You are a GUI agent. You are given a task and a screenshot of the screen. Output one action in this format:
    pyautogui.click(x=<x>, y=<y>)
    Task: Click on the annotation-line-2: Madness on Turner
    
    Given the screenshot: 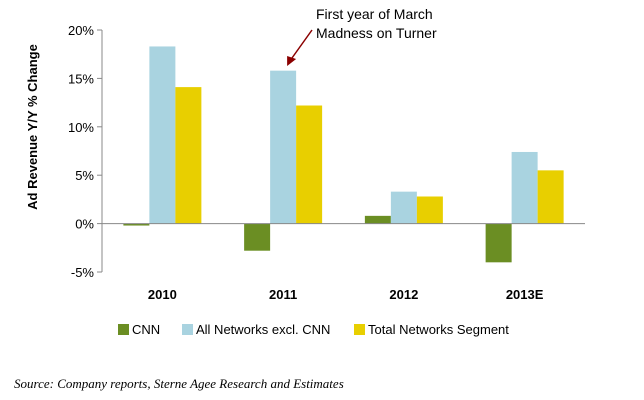 What is the action you would take?
    pyautogui.click(x=376, y=33)
    